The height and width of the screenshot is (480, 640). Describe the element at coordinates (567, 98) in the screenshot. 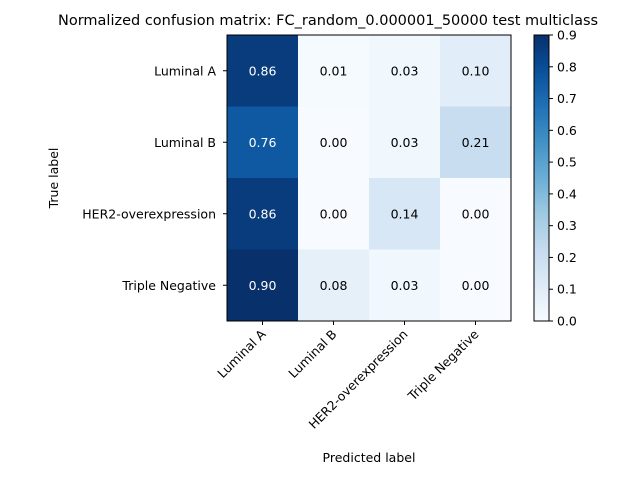

I see `colorbar-tick-label: 0.7` at that location.